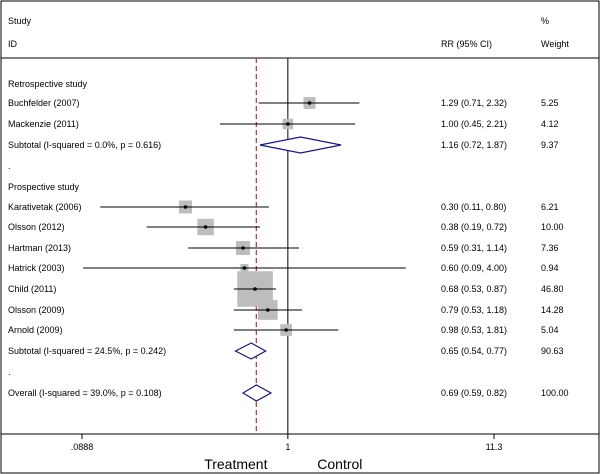  Describe the element at coordinates (36, 227) in the screenshot. I see `study-label: Olsson (2012)` at that location.